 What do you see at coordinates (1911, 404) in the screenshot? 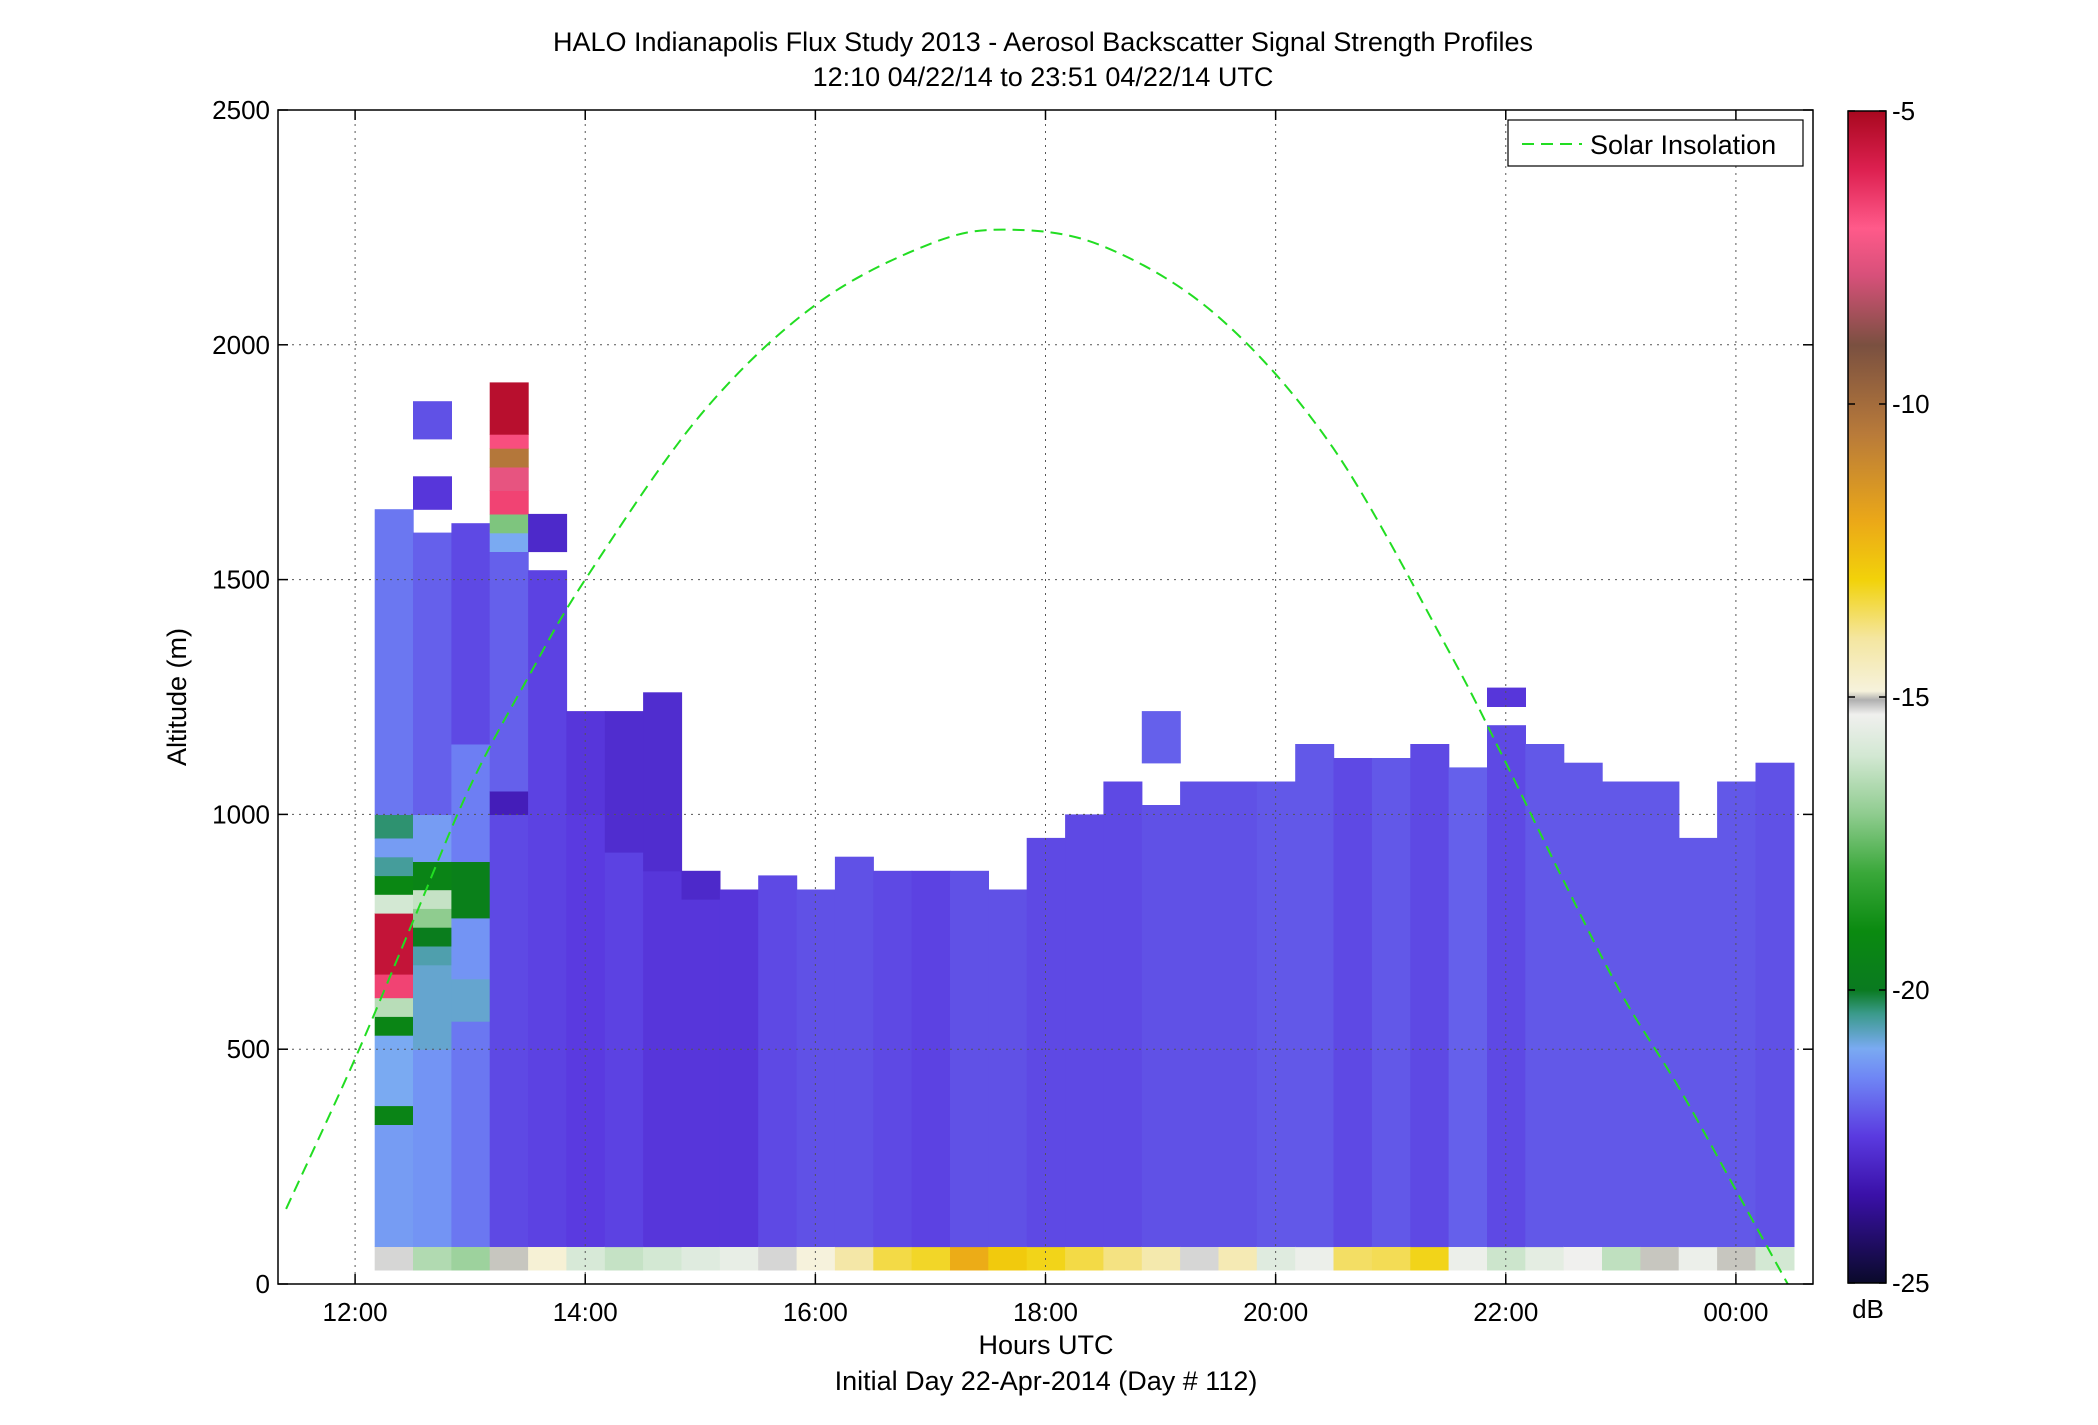
I see `colorbar-tick-label: -10` at bounding box center [1911, 404].